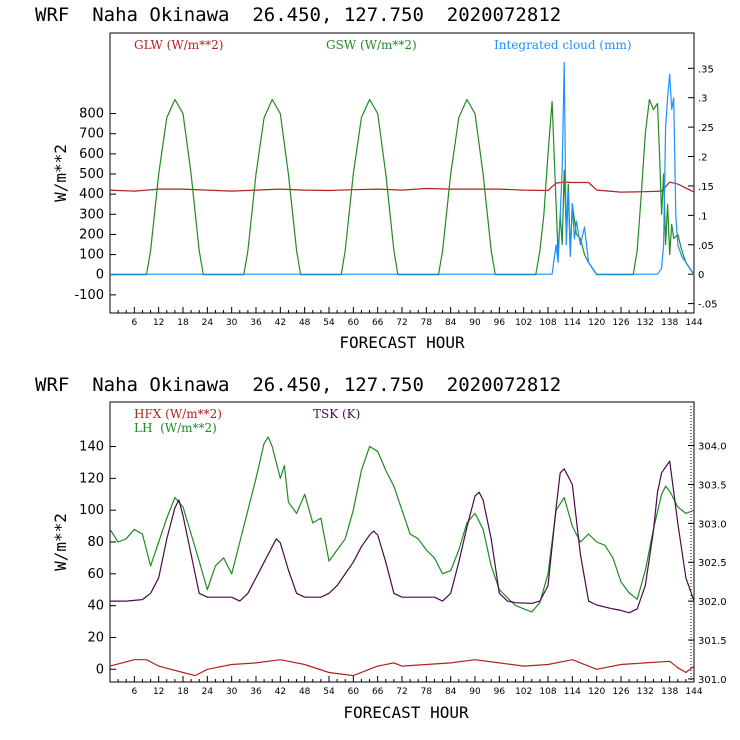 This screenshot has width=740, height=740. What do you see at coordinates (208, 692) in the screenshot?
I see `x-tick-label: 24` at bounding box center [208, 692].